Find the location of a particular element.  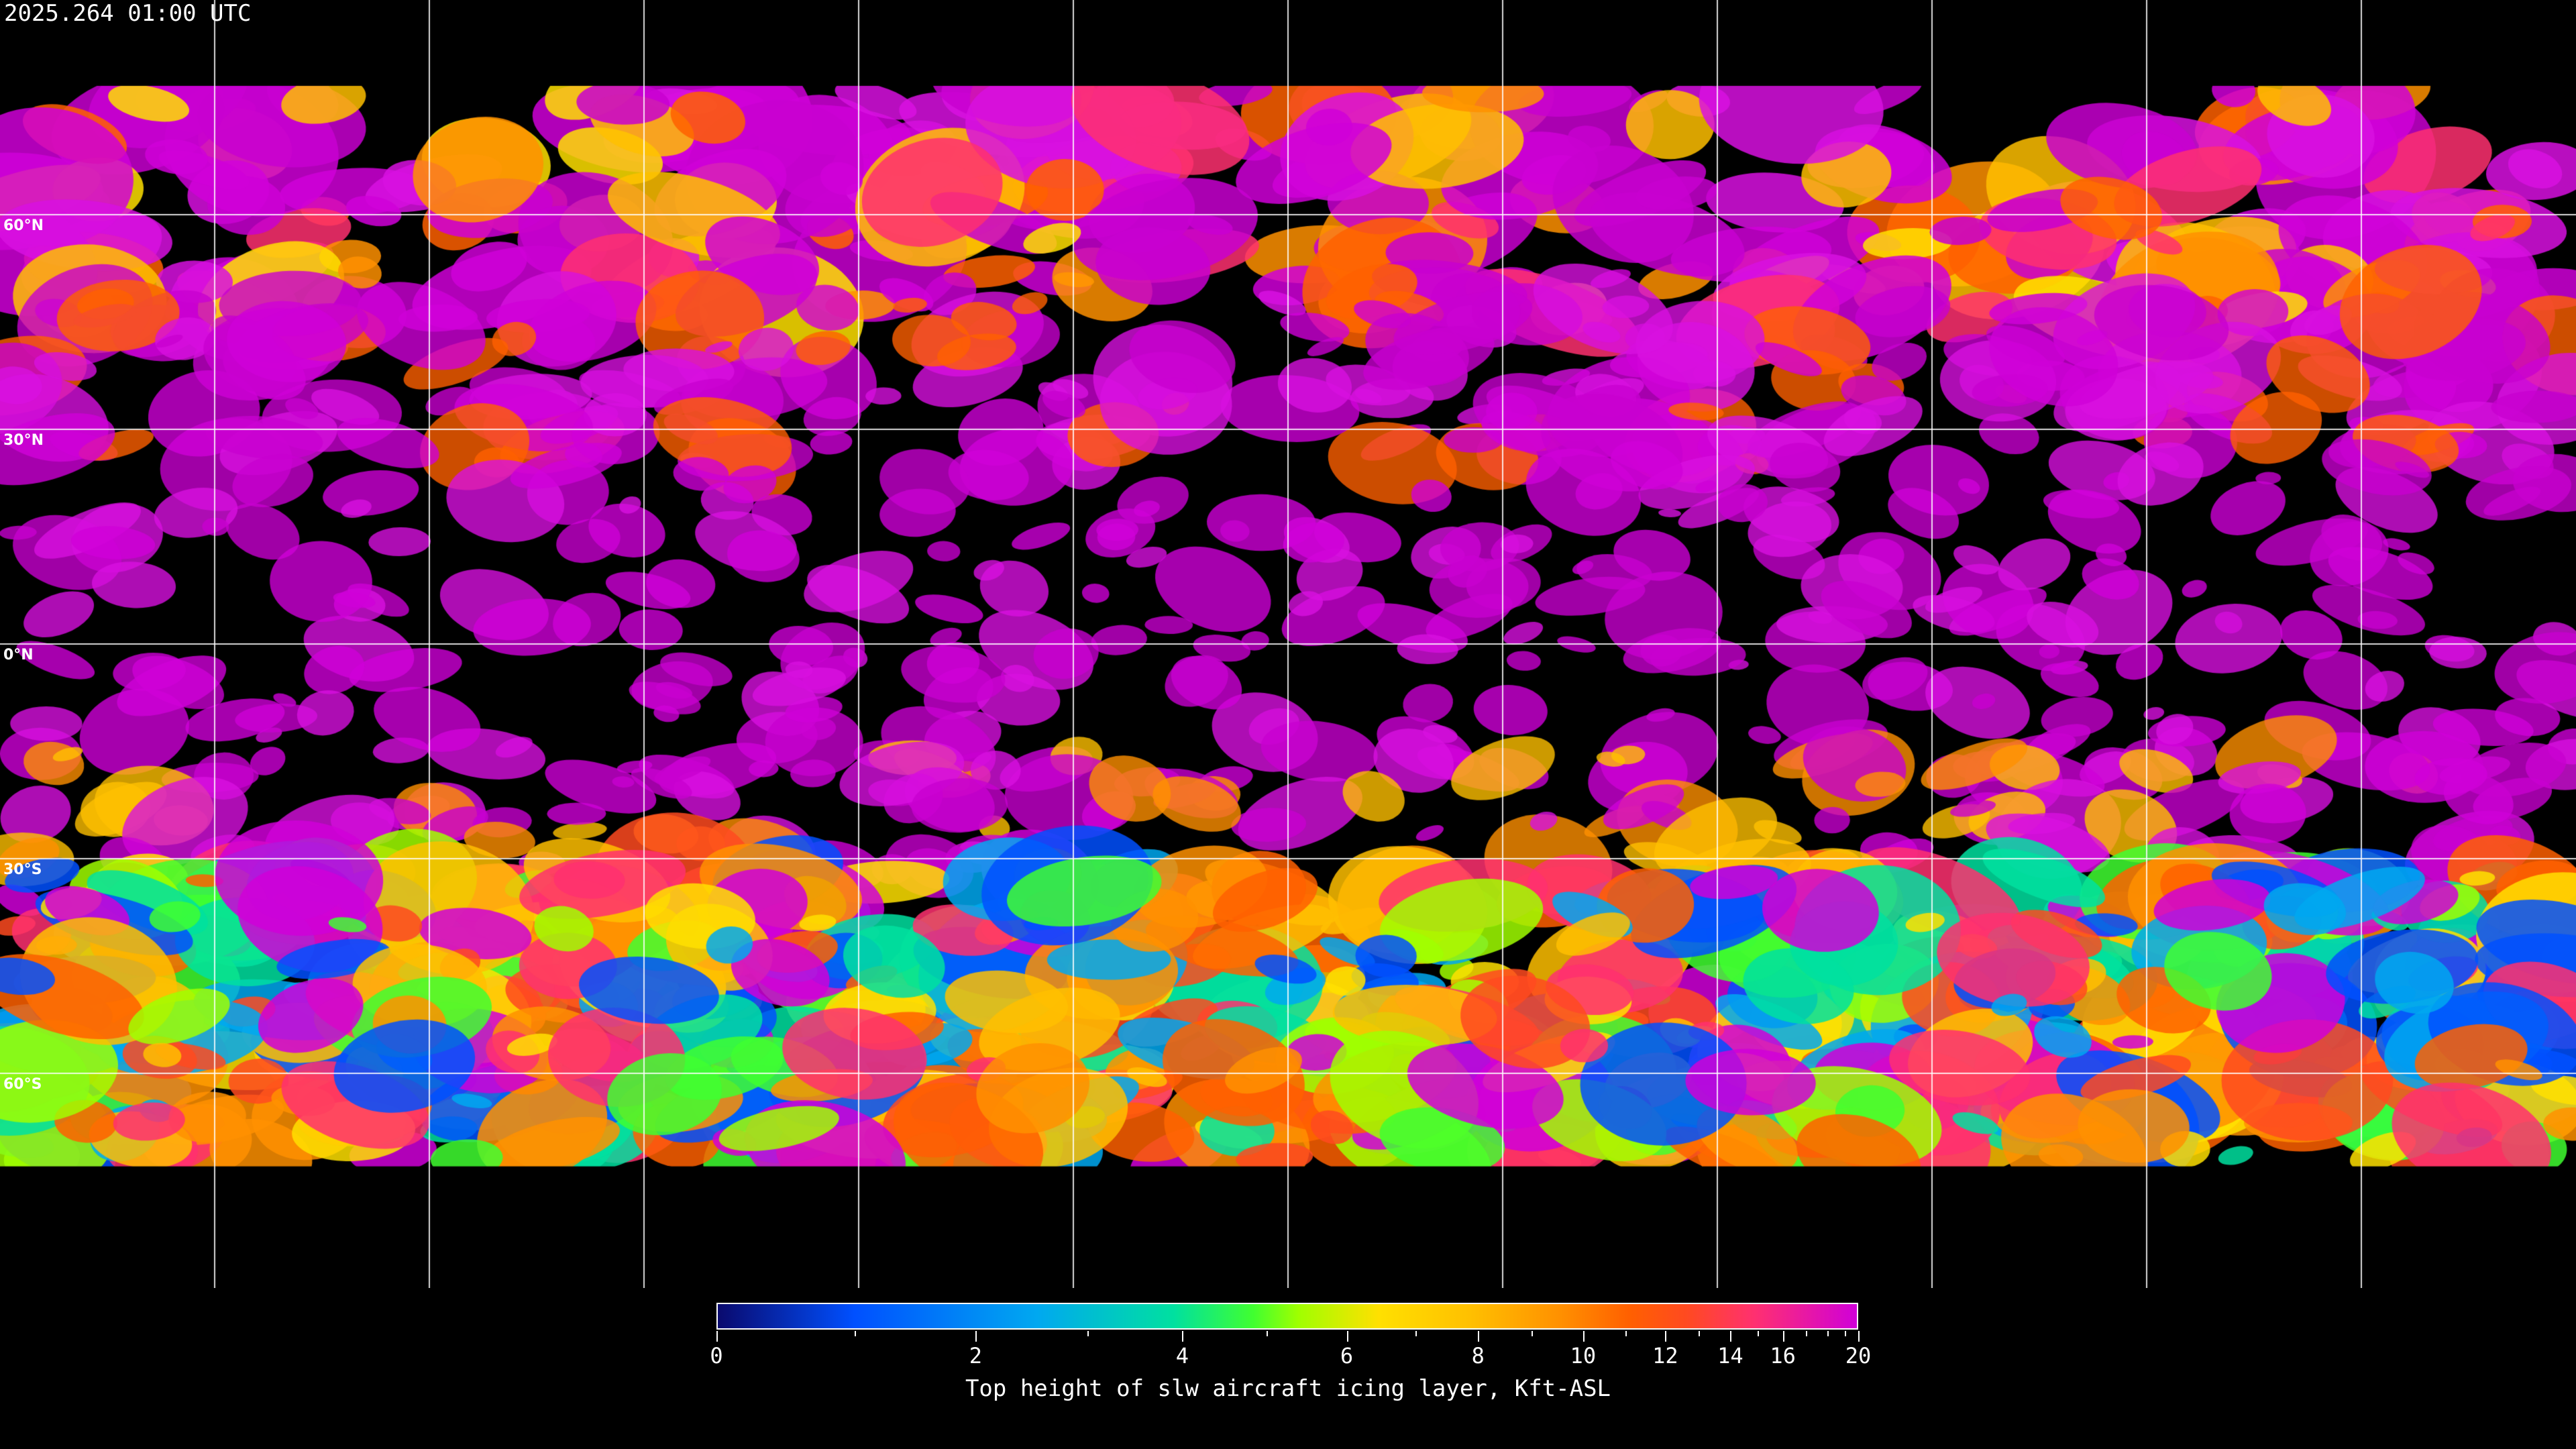

colorbar is located at coordinates (1287, 1316).